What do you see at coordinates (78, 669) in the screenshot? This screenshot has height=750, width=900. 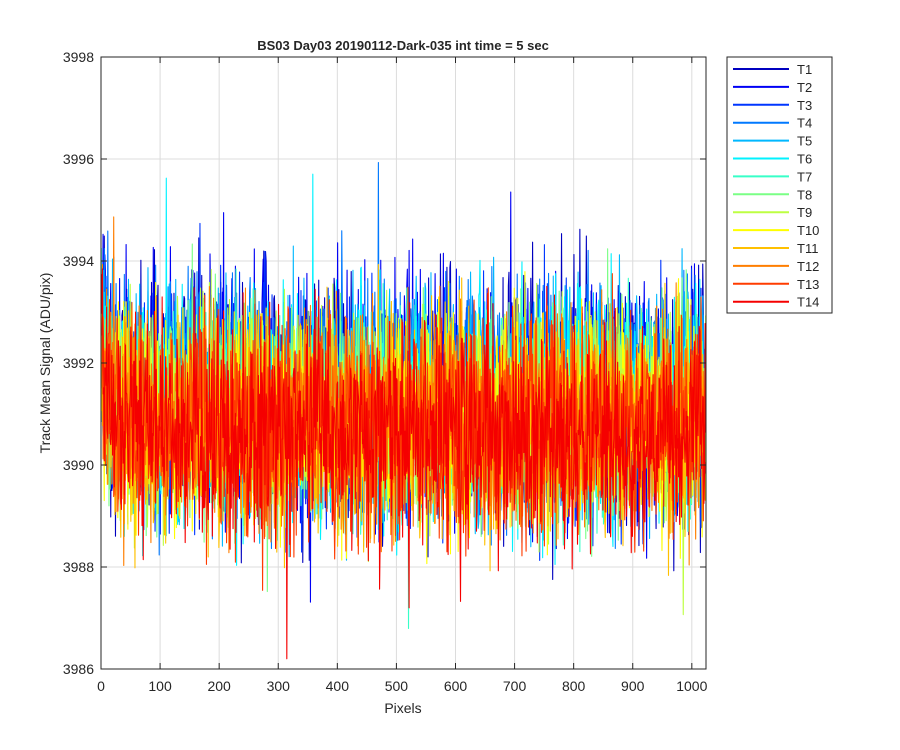 I see `y-tick-label: 3986` at bounding box center [78, 669].